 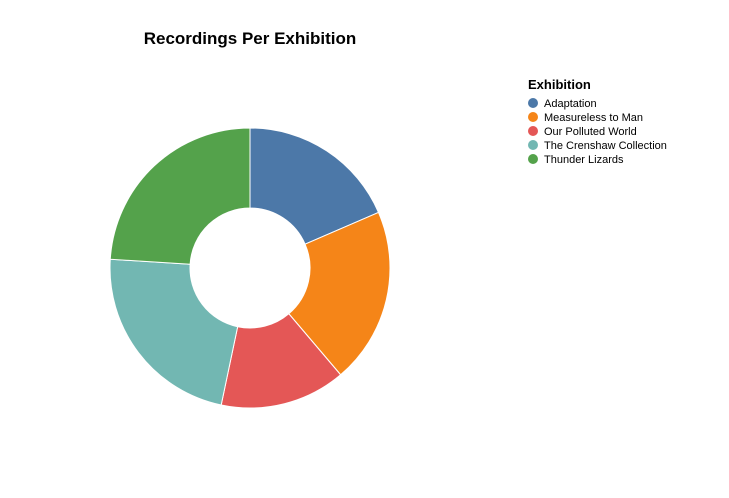 What do you see at coordinates (584, 160) in the screenshot?
I see `legend-label-thunder-lizards: Thunder Lizards` at bounding box center [584, 160].